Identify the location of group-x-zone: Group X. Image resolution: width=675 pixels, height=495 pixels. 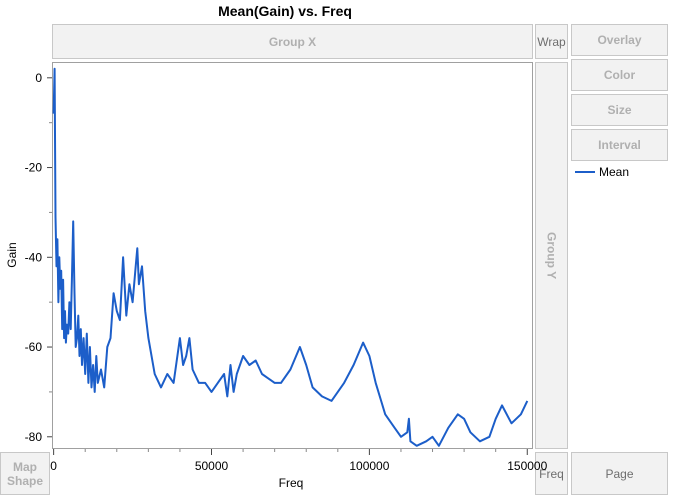
(292, 41).